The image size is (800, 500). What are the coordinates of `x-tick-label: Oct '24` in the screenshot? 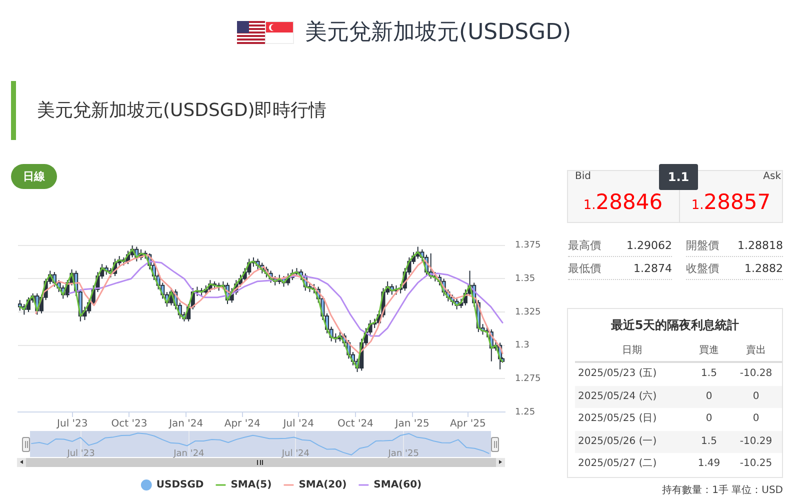 It's located at (355, 424).